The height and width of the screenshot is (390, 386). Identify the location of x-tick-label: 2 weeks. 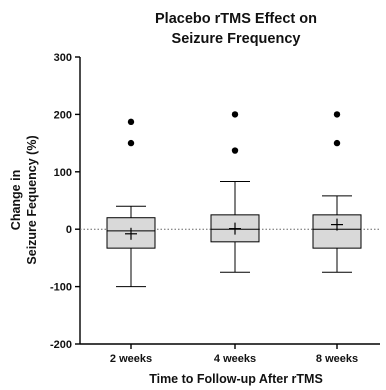
(131, 359).